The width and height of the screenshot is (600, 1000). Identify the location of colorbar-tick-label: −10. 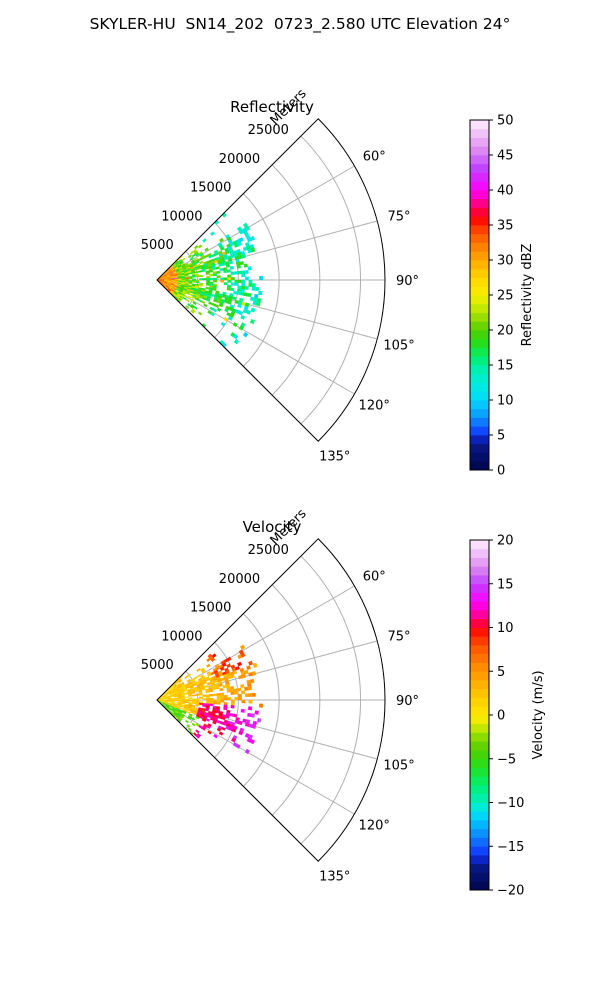
(510, 803).